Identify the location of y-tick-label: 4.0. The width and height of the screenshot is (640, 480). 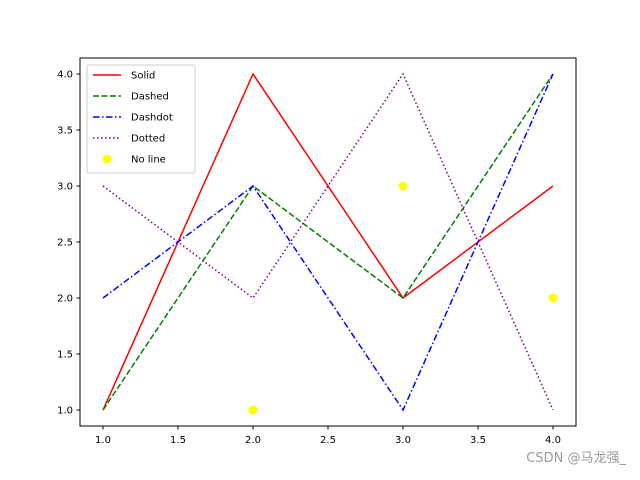
(65, 75).